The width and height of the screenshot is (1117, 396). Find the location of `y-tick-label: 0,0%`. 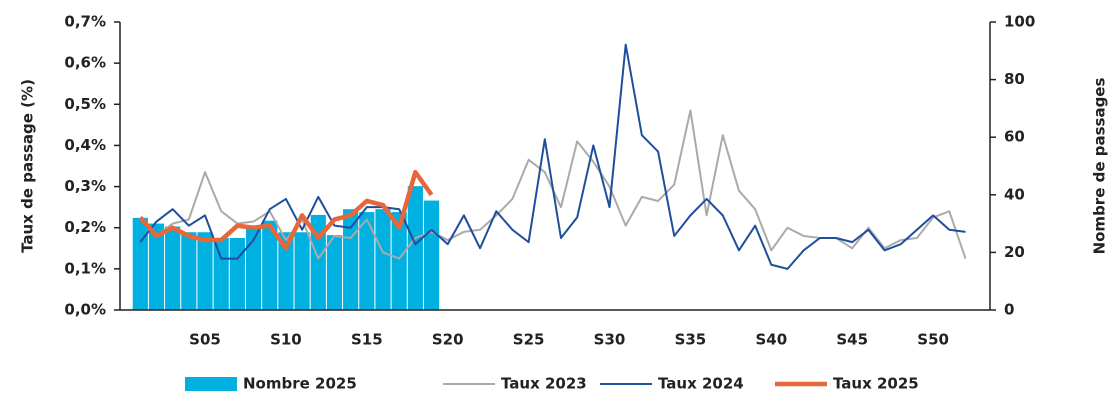

y-tick-label: 0,0% is located at coordinates (85, 310).